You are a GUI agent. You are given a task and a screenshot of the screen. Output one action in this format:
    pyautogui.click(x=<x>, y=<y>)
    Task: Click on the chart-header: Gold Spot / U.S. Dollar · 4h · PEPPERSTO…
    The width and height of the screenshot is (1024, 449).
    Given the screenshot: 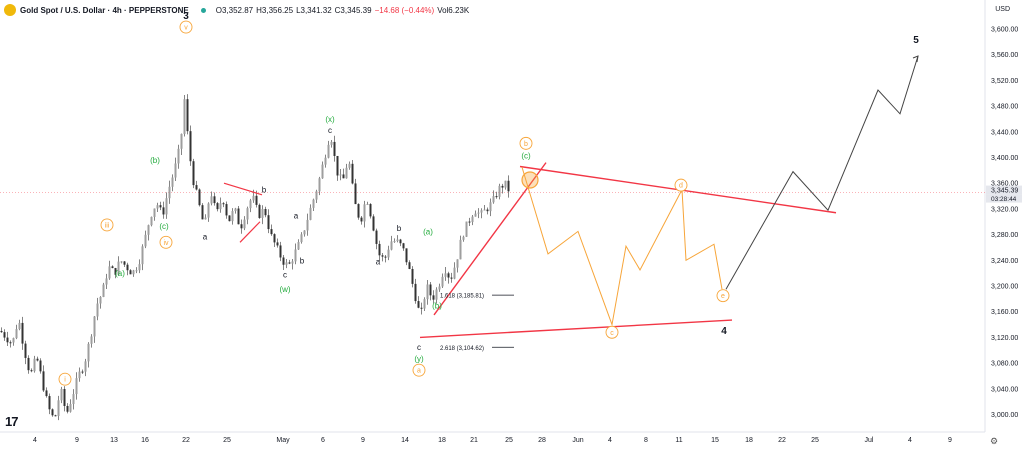 What is the action you would take?
    pyautogui.click(x=236, y=10)
    